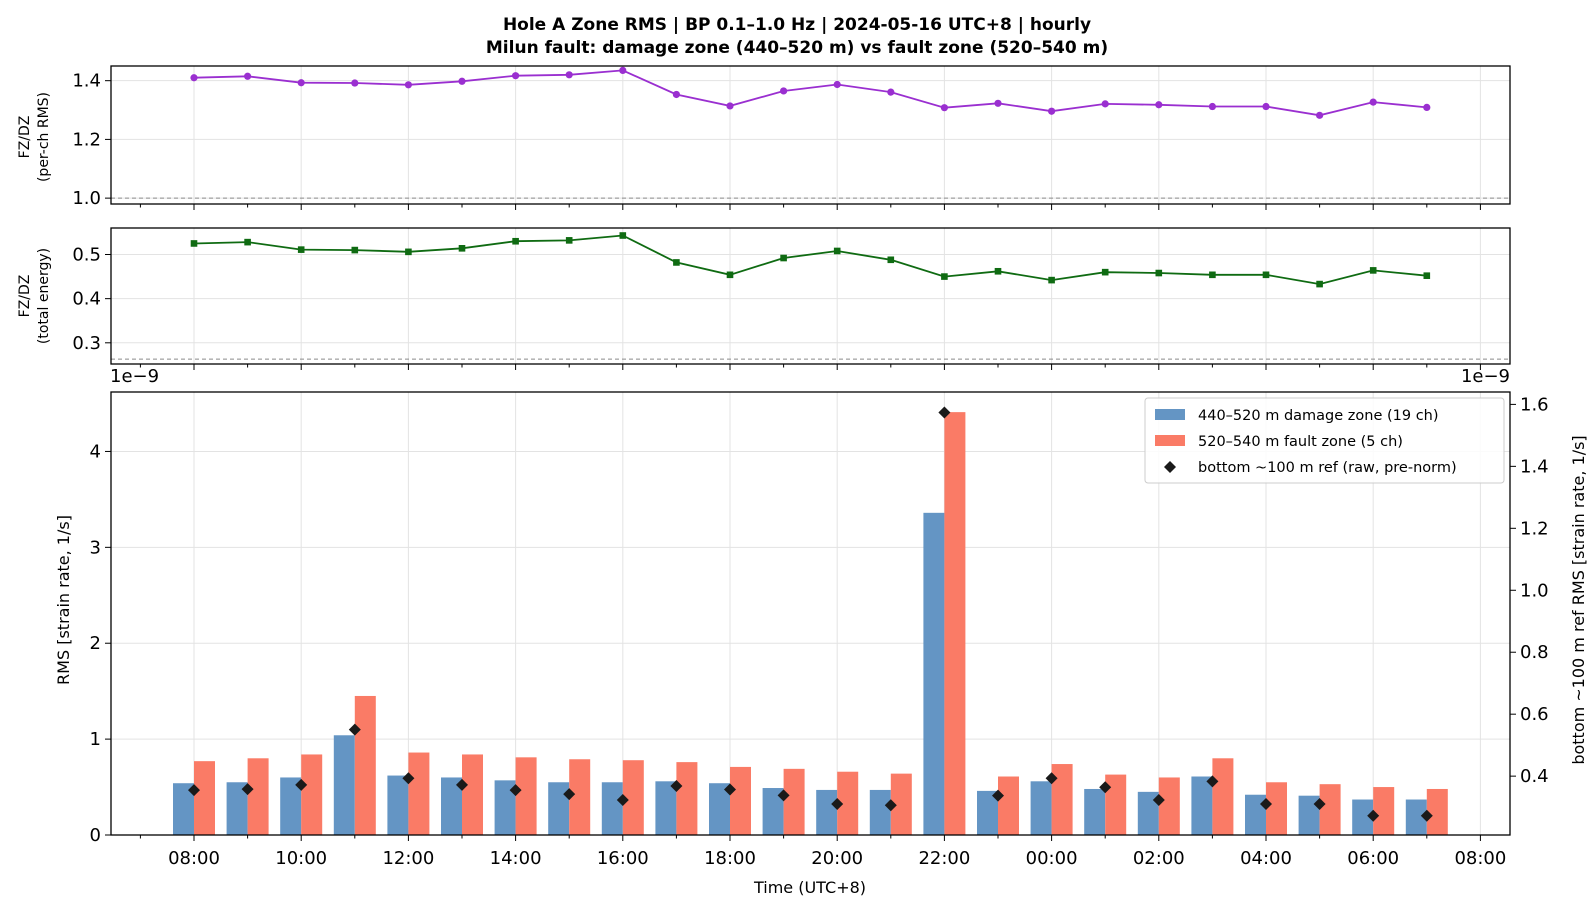  Describe the element at coordinates (623, 858) in the screenshot. I see `x-tick-label: 16:00` at that location.